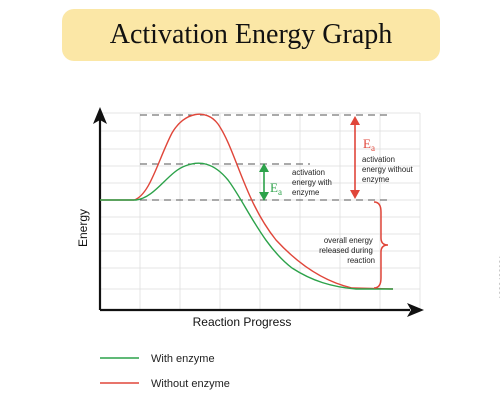  Describe the element at coordinates (264, 182) in the screenshot. I see `green-activation-arrow` at that location.